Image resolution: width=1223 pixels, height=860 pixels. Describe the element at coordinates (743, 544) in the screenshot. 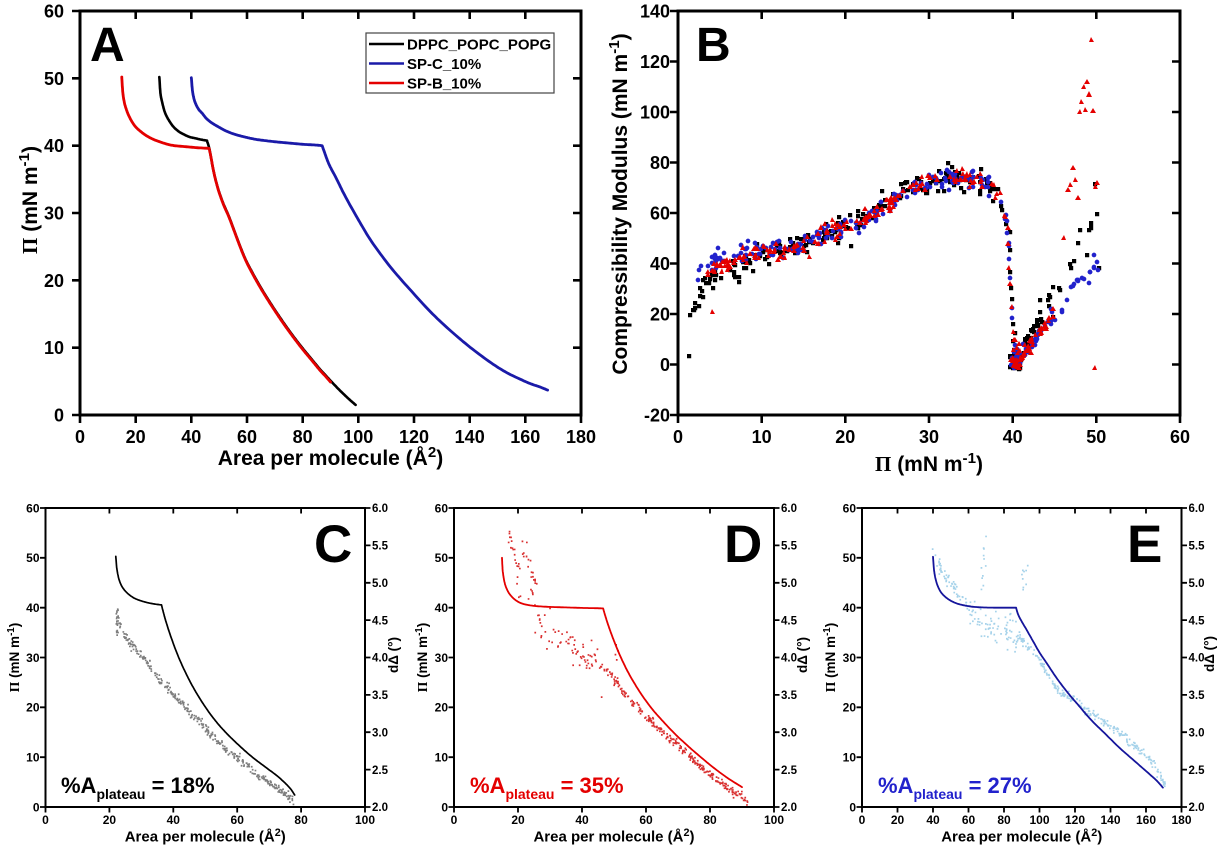

I see `svg-text: D` at that location.